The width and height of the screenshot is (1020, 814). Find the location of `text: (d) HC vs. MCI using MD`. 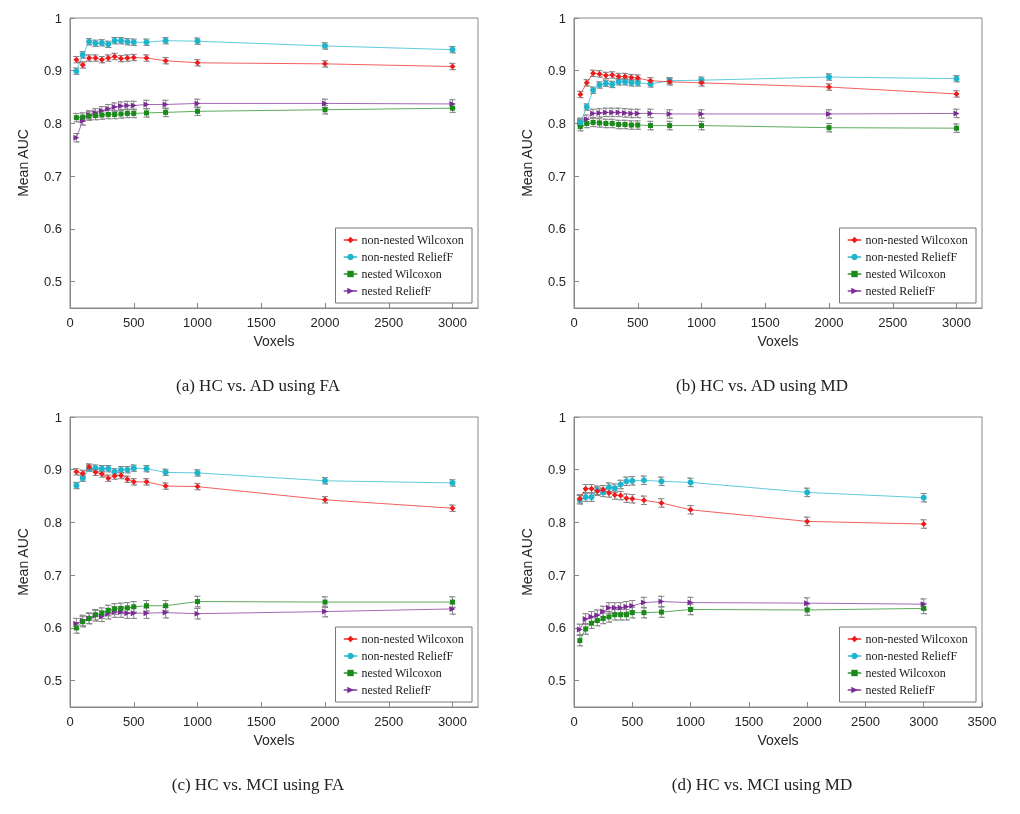

text: (d) HC vs. MCI using MD is located at coordinates (762, 784).